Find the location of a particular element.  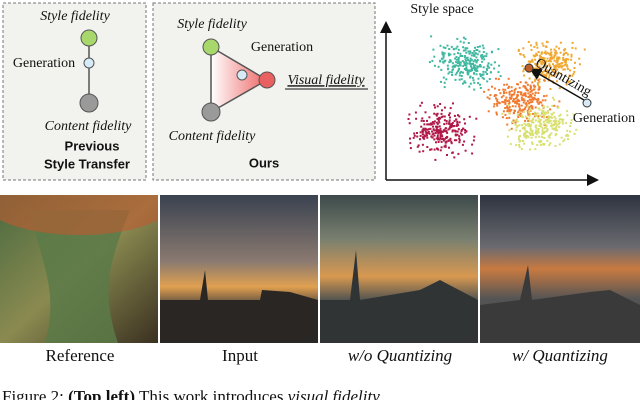

caption-emph: visual fidelity is located at coordinates (334, 393).